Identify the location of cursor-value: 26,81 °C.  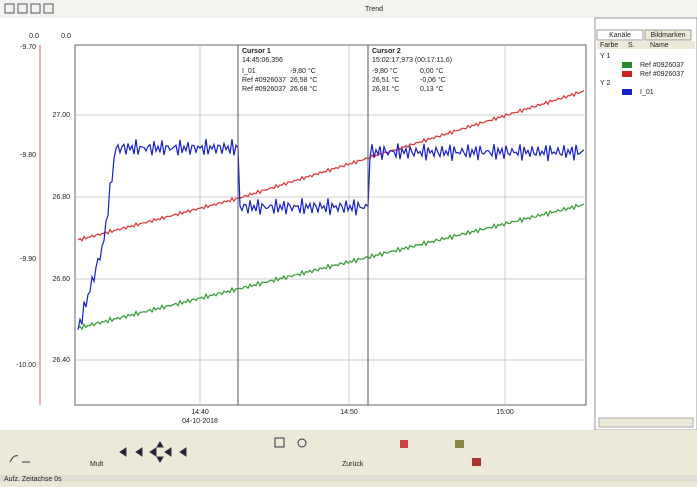
(385, 89).